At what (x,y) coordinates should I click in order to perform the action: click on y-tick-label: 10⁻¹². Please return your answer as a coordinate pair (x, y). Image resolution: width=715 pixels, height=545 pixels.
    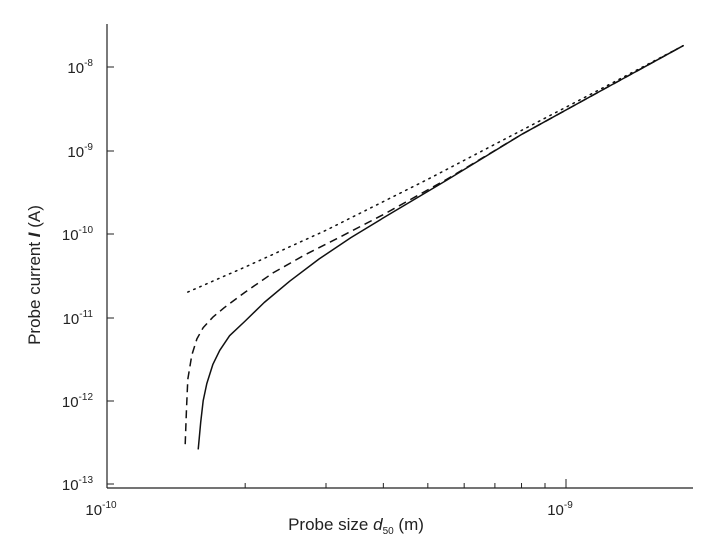
    Looking at the image, I should click on (78, 401).